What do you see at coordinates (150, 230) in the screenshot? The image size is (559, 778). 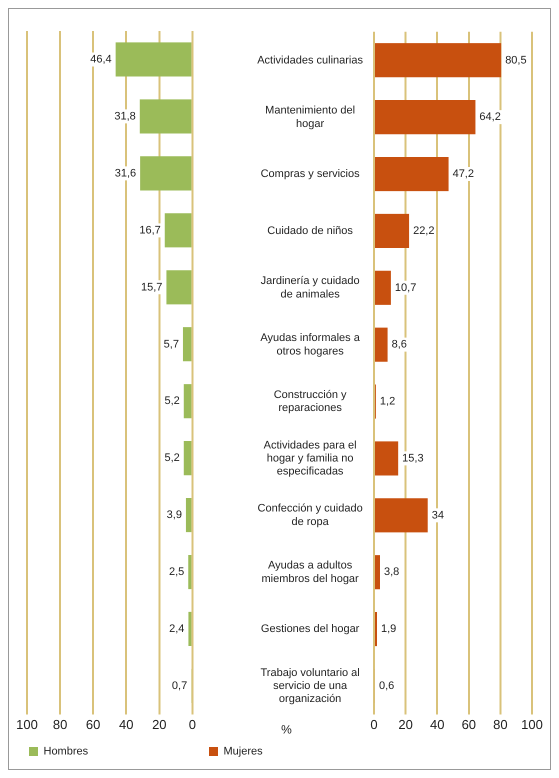 I see `data-label: 16,7` at bounding box center [150, 230].